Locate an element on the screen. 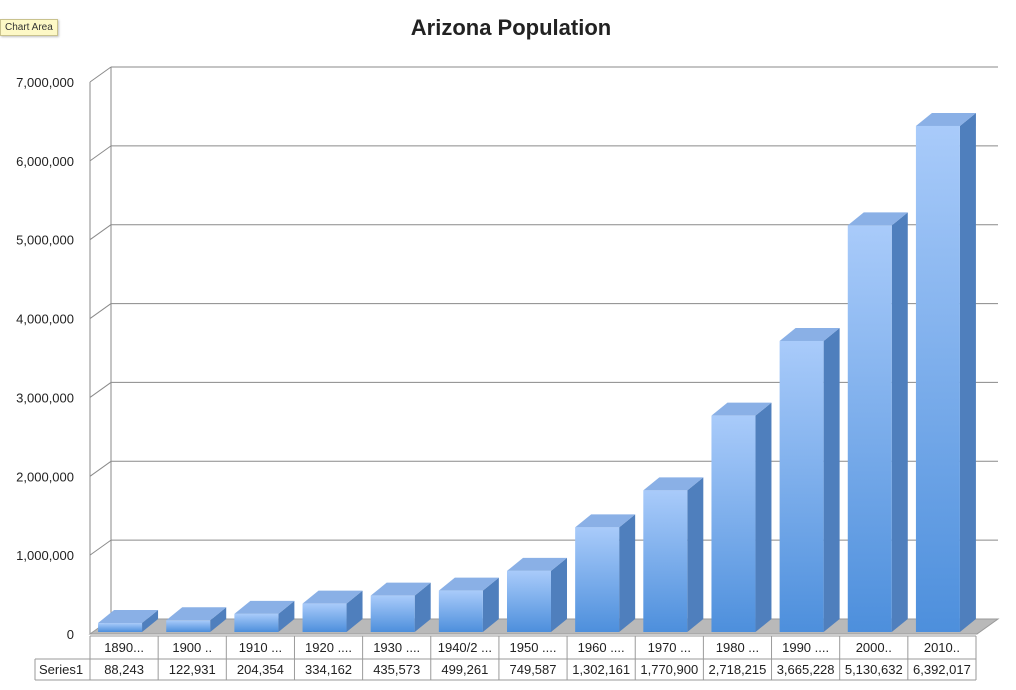 The width and height of the screenshot is (1016, 690). y-tick-label: 0 is located at coordinates (70, 634).